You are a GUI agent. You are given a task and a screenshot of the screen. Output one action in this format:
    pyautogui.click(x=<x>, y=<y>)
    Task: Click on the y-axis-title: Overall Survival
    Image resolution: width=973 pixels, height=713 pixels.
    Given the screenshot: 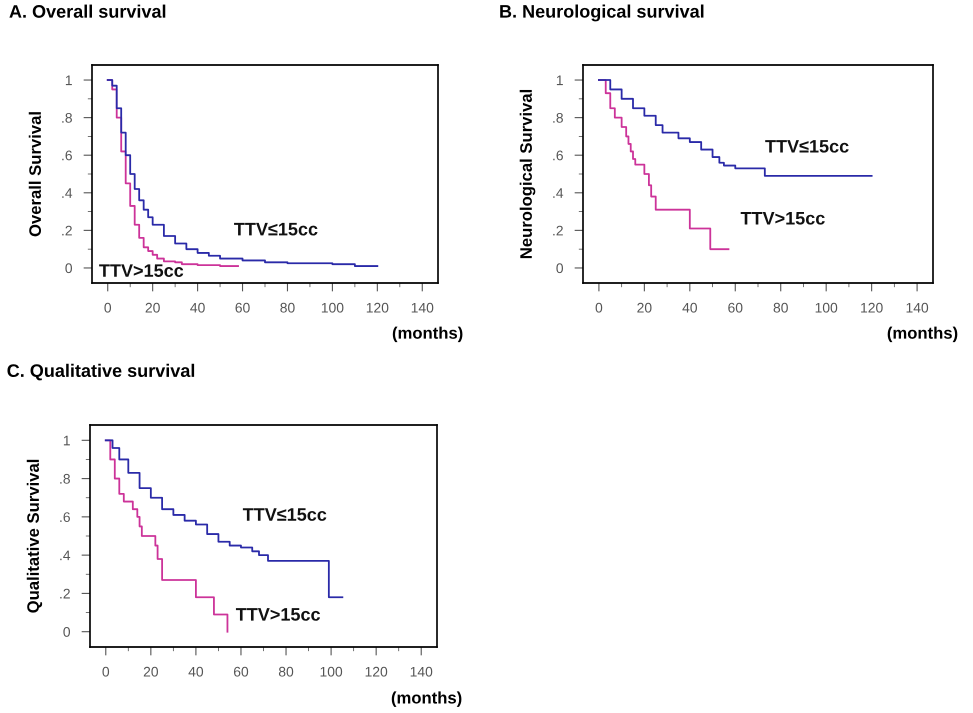 What is the action you would take?
    pyautogui.click(x=35, y=174)
    